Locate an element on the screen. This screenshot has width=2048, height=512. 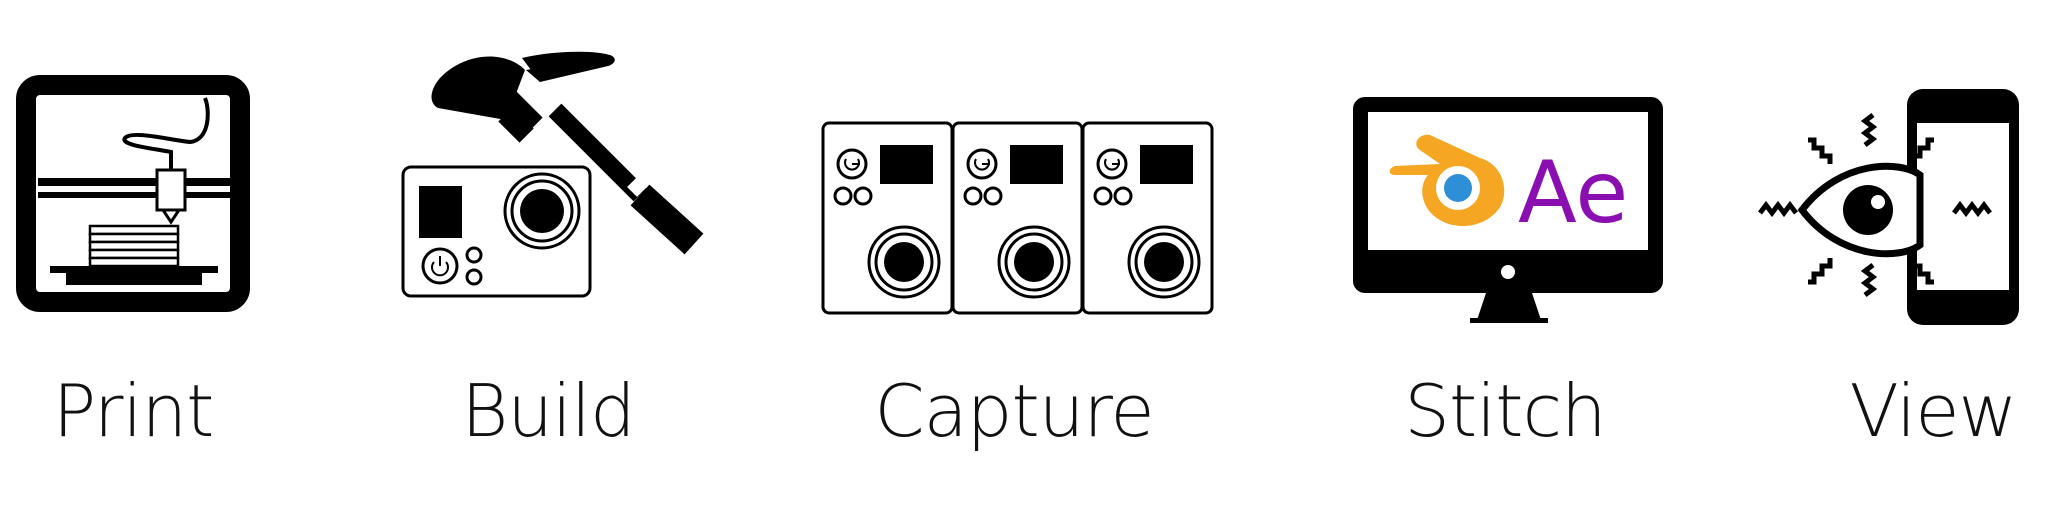
blender-logo is located at coordinates (1447, 180).